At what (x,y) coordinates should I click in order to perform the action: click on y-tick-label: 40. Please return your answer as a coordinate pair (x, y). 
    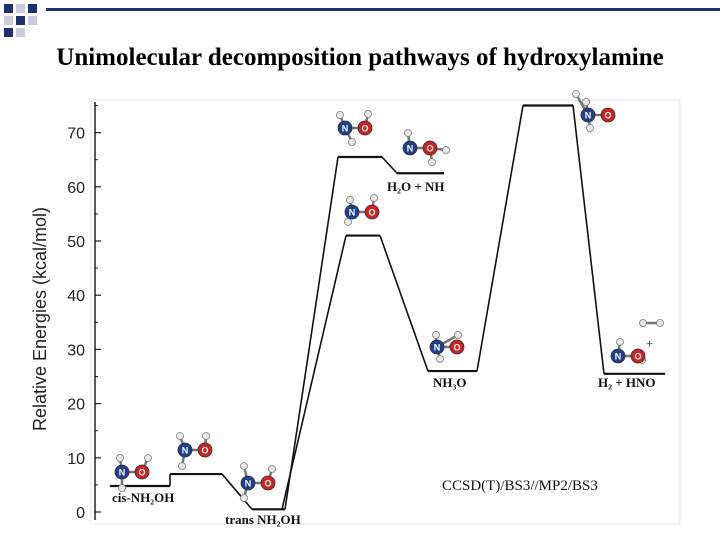
    Looking at the image, I should click on (76, 296).